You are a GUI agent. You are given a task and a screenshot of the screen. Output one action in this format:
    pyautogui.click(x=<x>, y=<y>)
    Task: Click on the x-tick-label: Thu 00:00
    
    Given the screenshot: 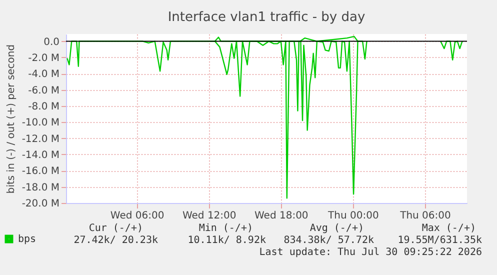 What is the action you would take?
    pyautogui.click(x=353, y=216)
    